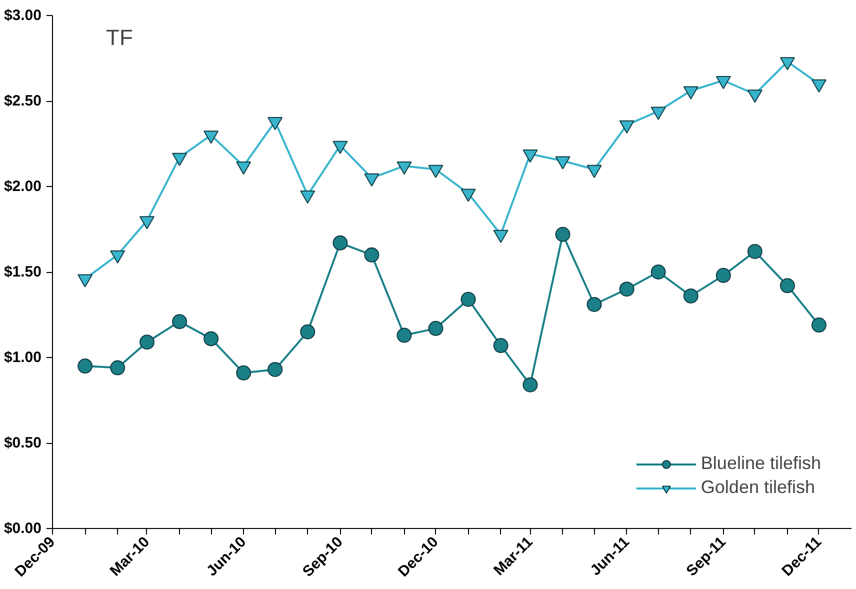 The height and width of the screenshot is (589, 856). Describe the element at coordinates (23, 272) in the screenshot. I see `y-tick-label: $1.50` at that location.